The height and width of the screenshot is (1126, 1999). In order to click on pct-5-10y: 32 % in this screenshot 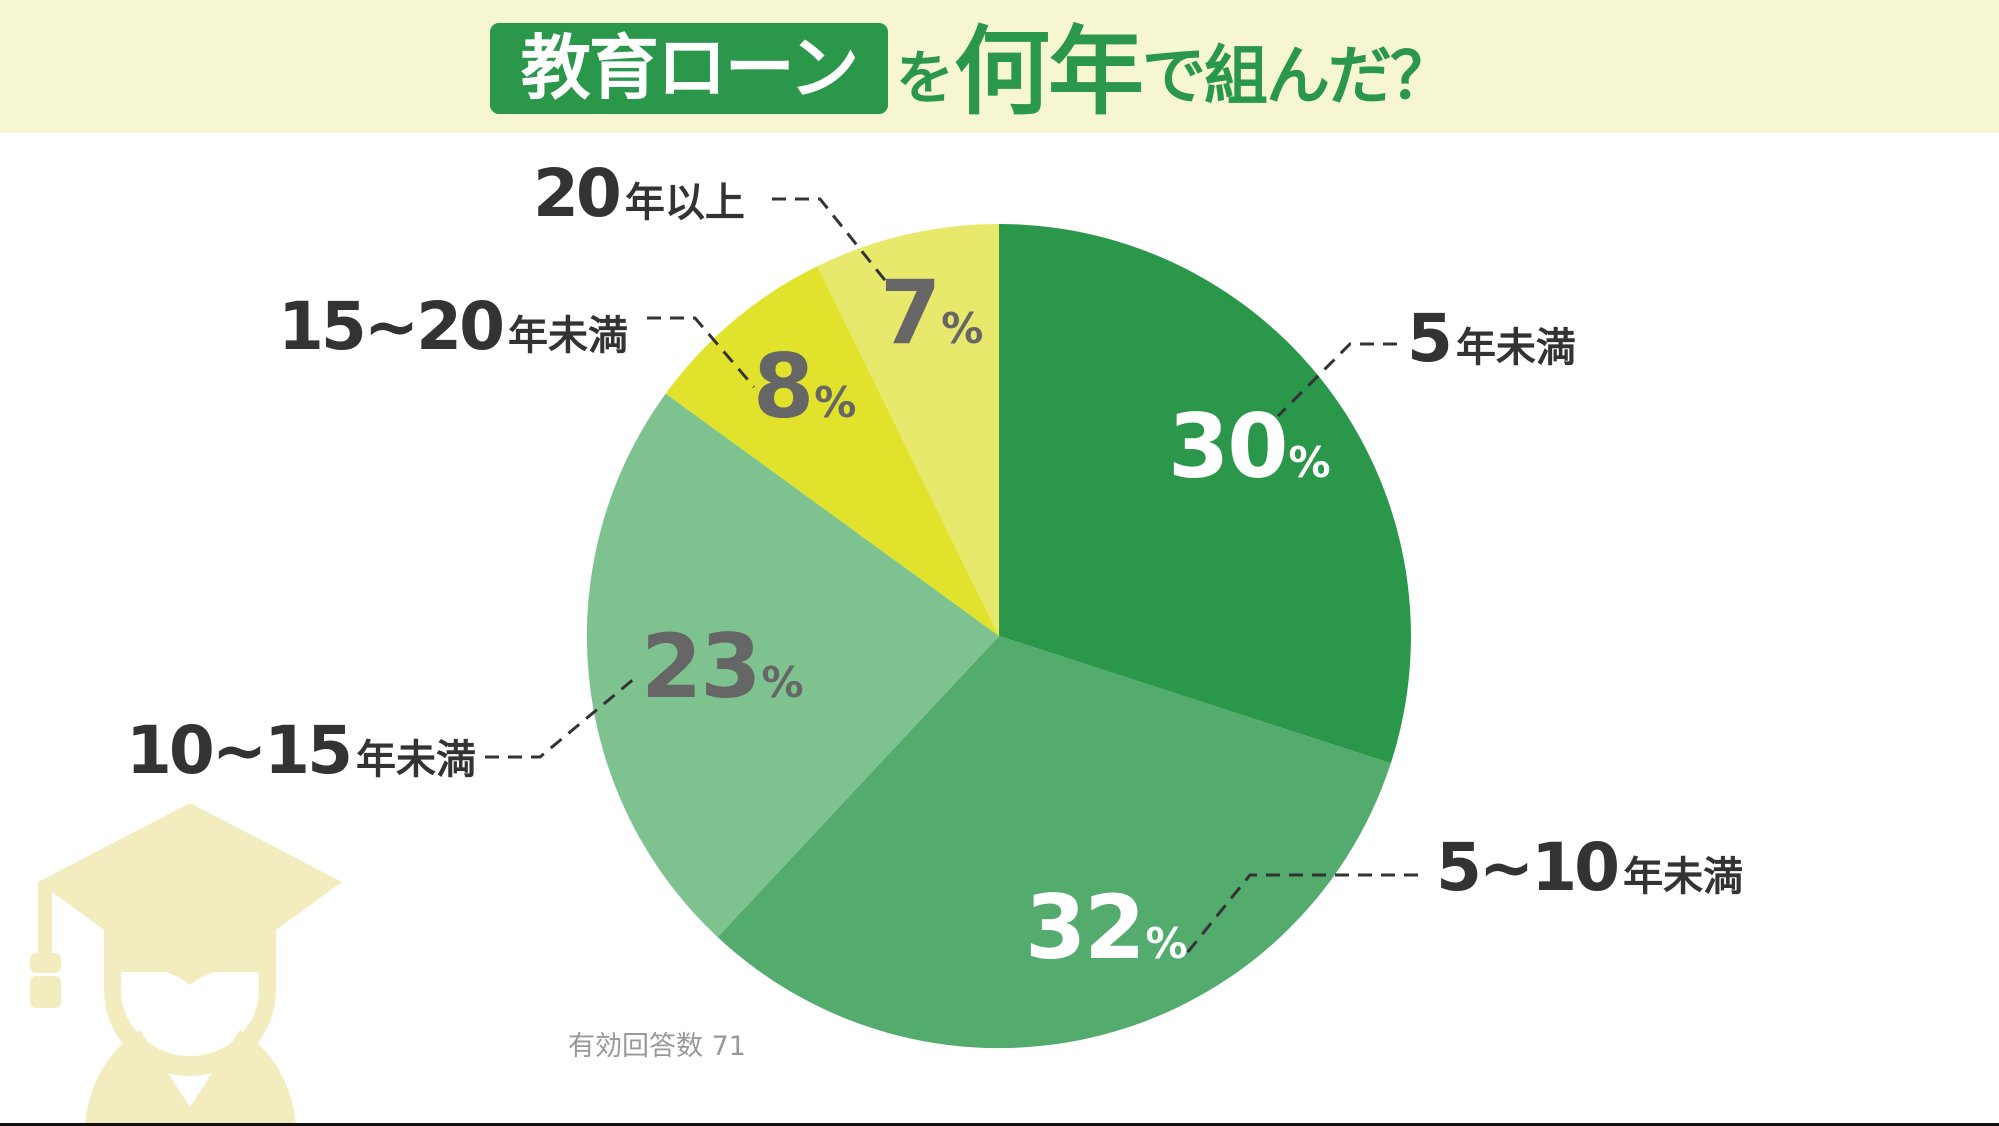, I will do `click(1106, 927)`.